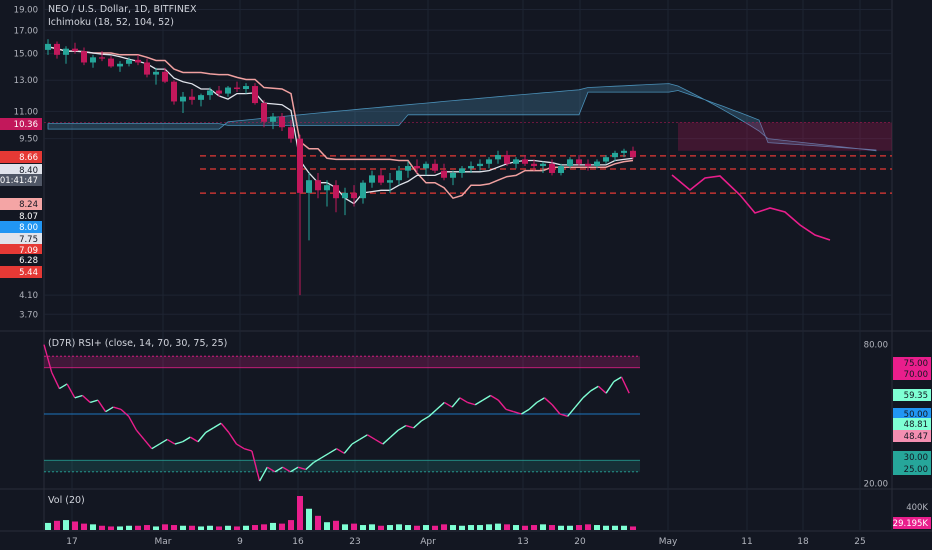  I want to click on rsi-badge-label: 48.81, so click(916, 425).